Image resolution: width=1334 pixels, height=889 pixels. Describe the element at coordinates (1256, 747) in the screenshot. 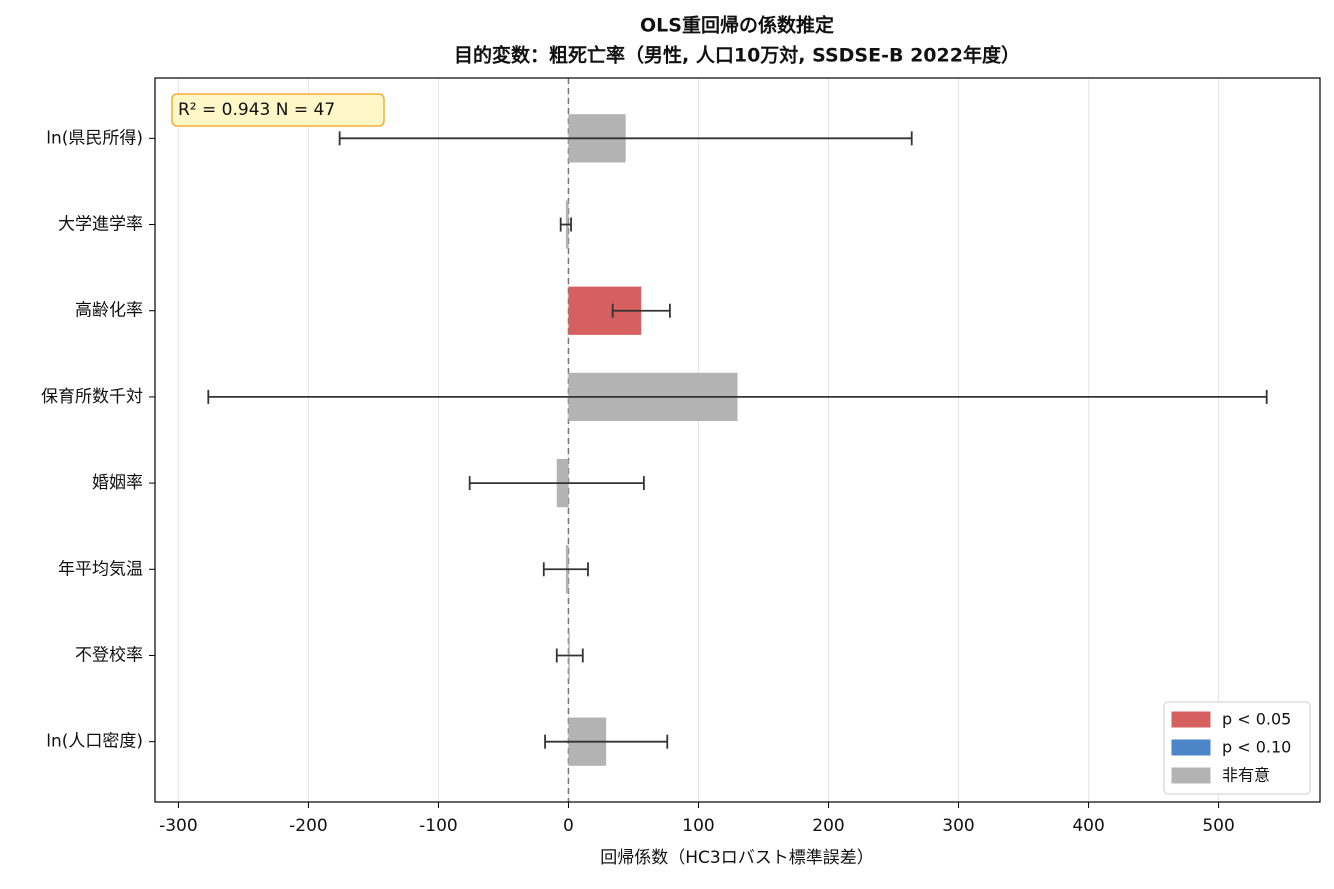

I see `legend-label: p < 0.10` at that location.